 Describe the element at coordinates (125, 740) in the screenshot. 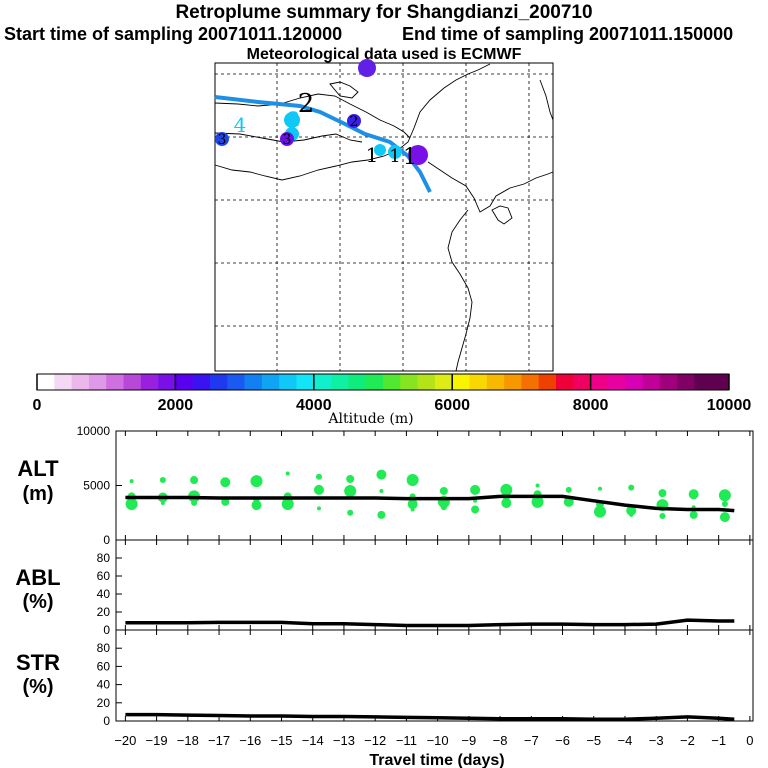

I see `x-tick-label: −20` at that location.